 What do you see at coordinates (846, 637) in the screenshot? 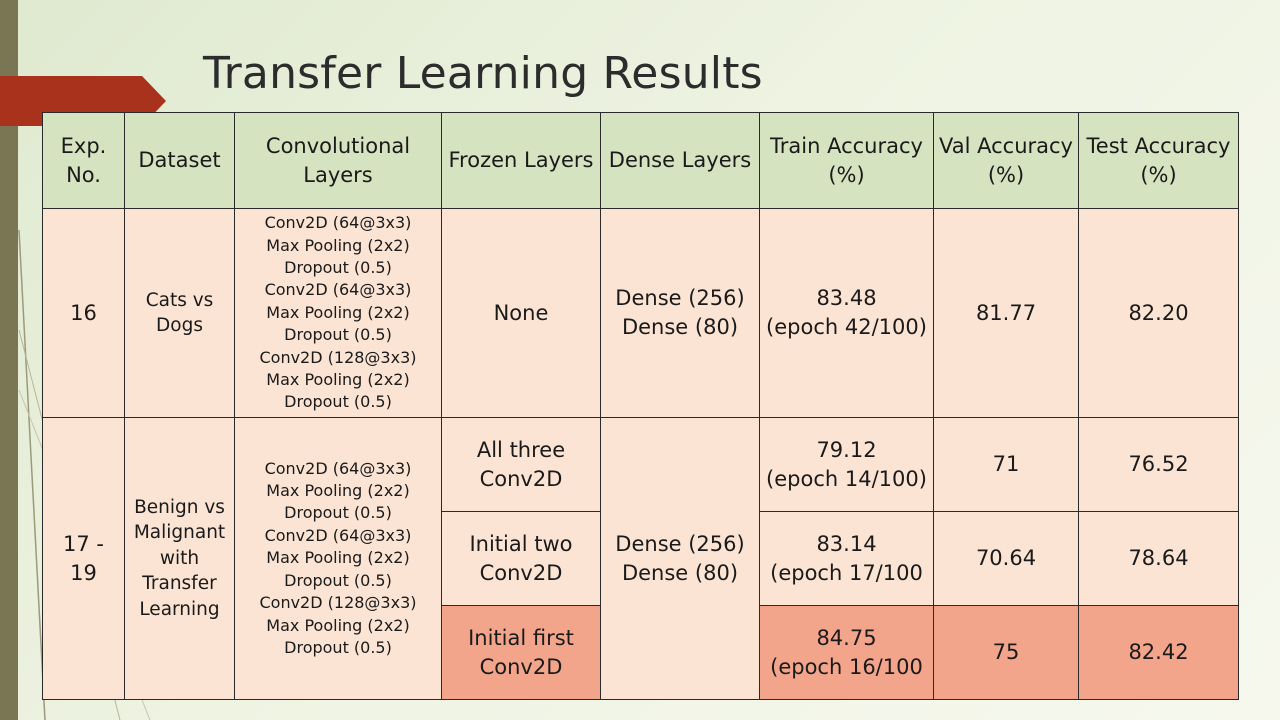
I see `train-accuracy-value: 84.75` at bounding box center [846, 637].